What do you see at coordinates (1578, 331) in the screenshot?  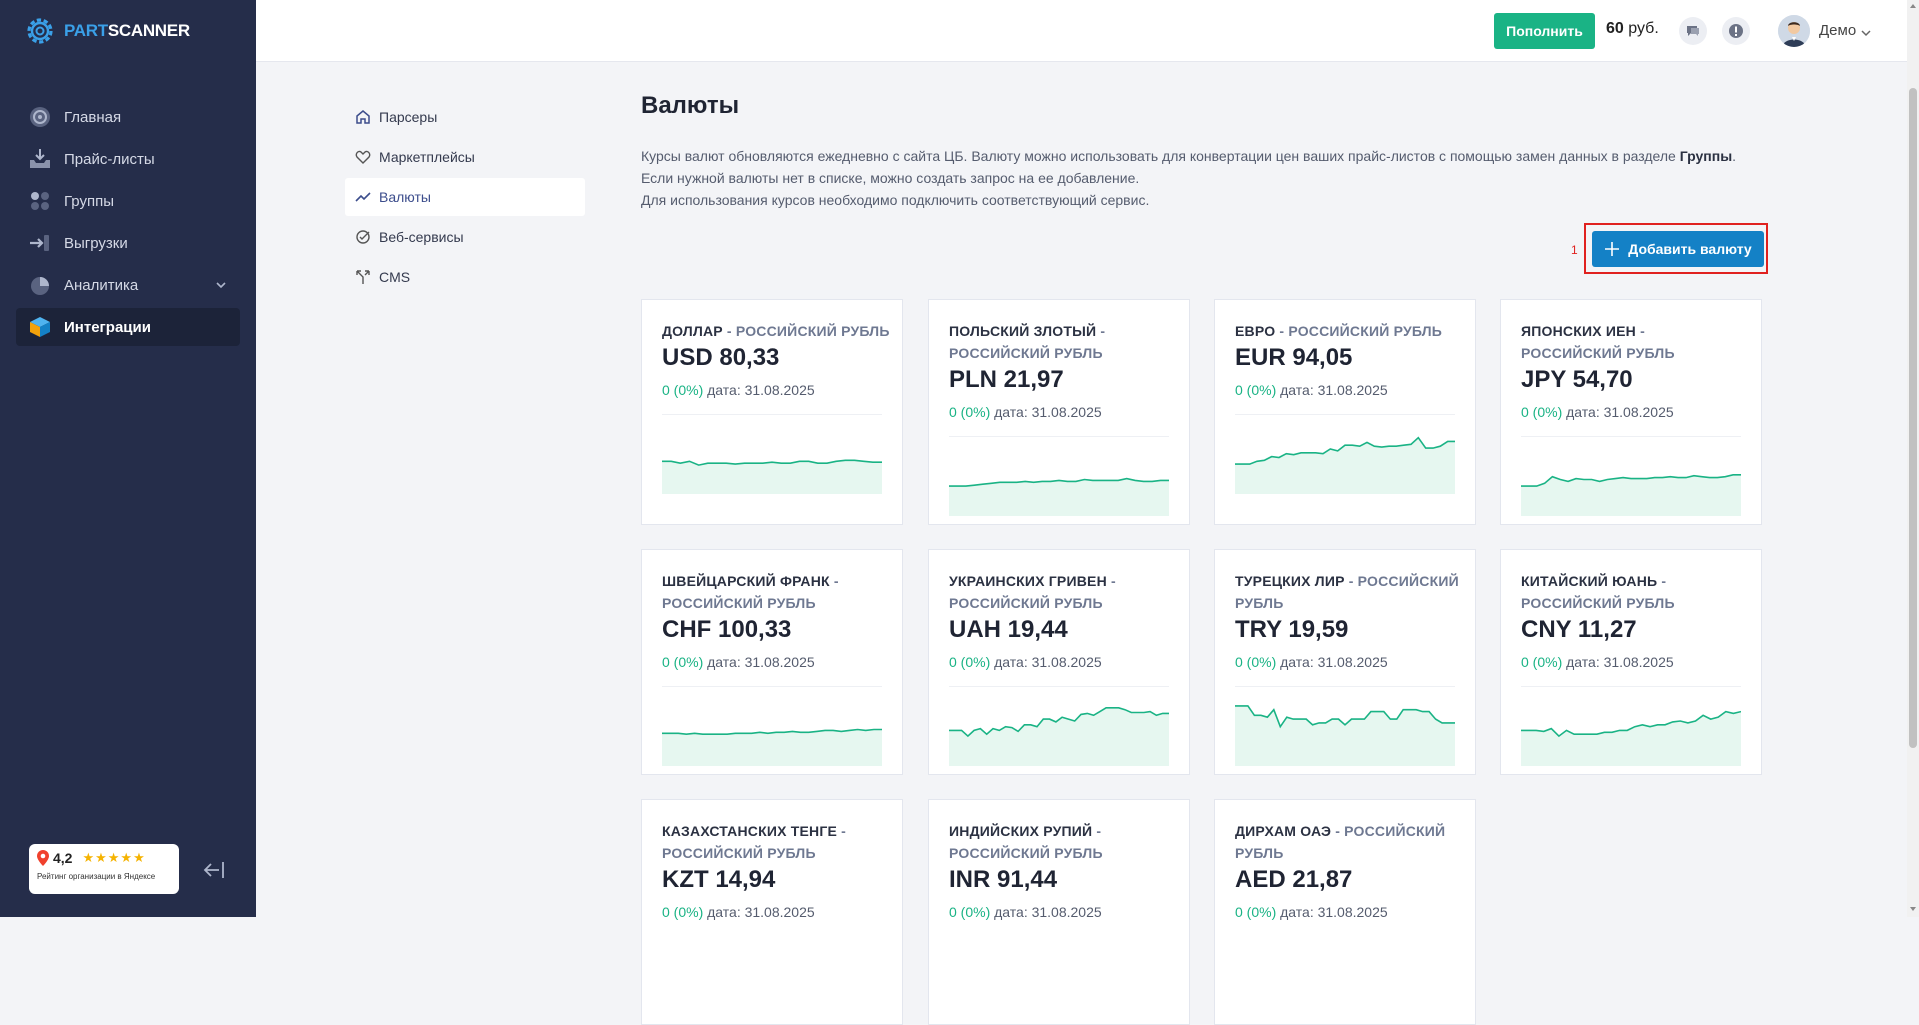 I see `currency-name: ЯПОНСКИХ ИЕН` at bounding box center [1578, 331].